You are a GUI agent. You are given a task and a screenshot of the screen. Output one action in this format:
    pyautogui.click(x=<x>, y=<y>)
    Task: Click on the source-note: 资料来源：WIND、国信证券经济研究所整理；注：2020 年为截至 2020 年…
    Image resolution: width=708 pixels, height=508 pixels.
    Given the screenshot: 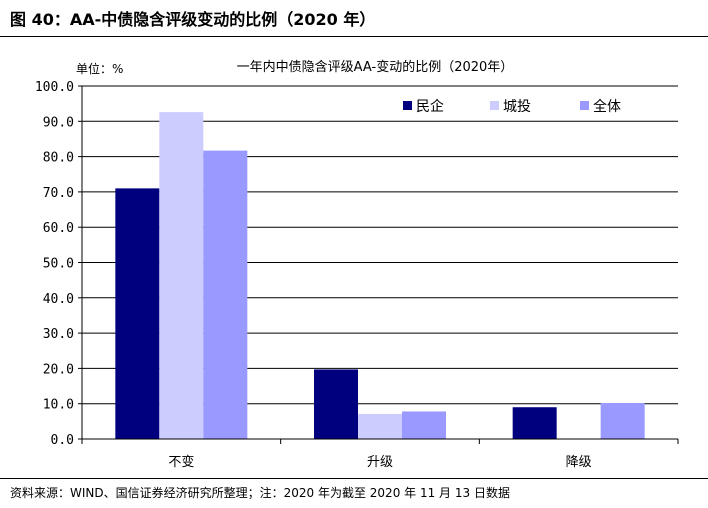 What is the action you would take?
    pyautogui.click(x=260, y=493)
    